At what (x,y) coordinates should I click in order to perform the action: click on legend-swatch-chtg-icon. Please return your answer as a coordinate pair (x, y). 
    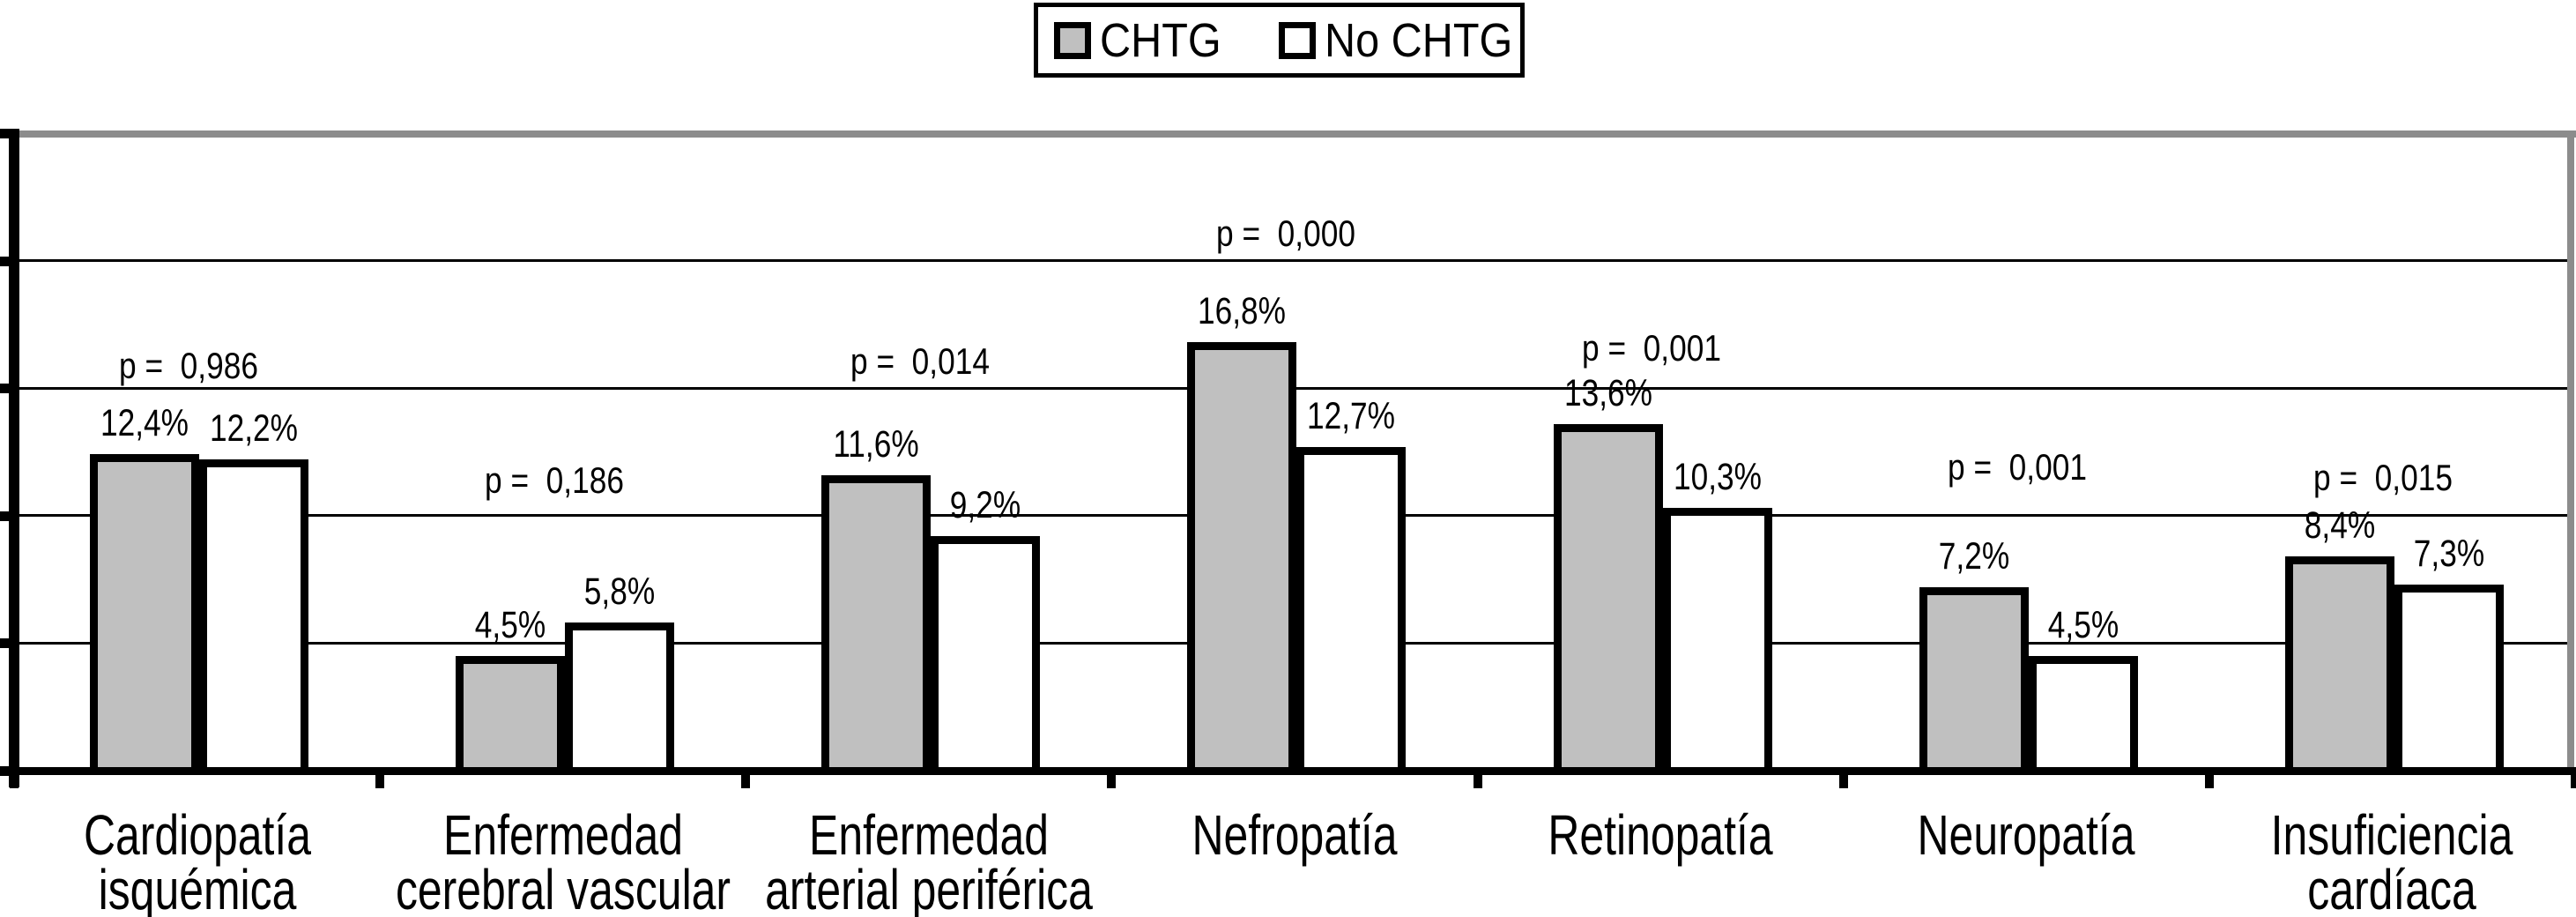
    Looking at the image, I should click on (1072, 40).